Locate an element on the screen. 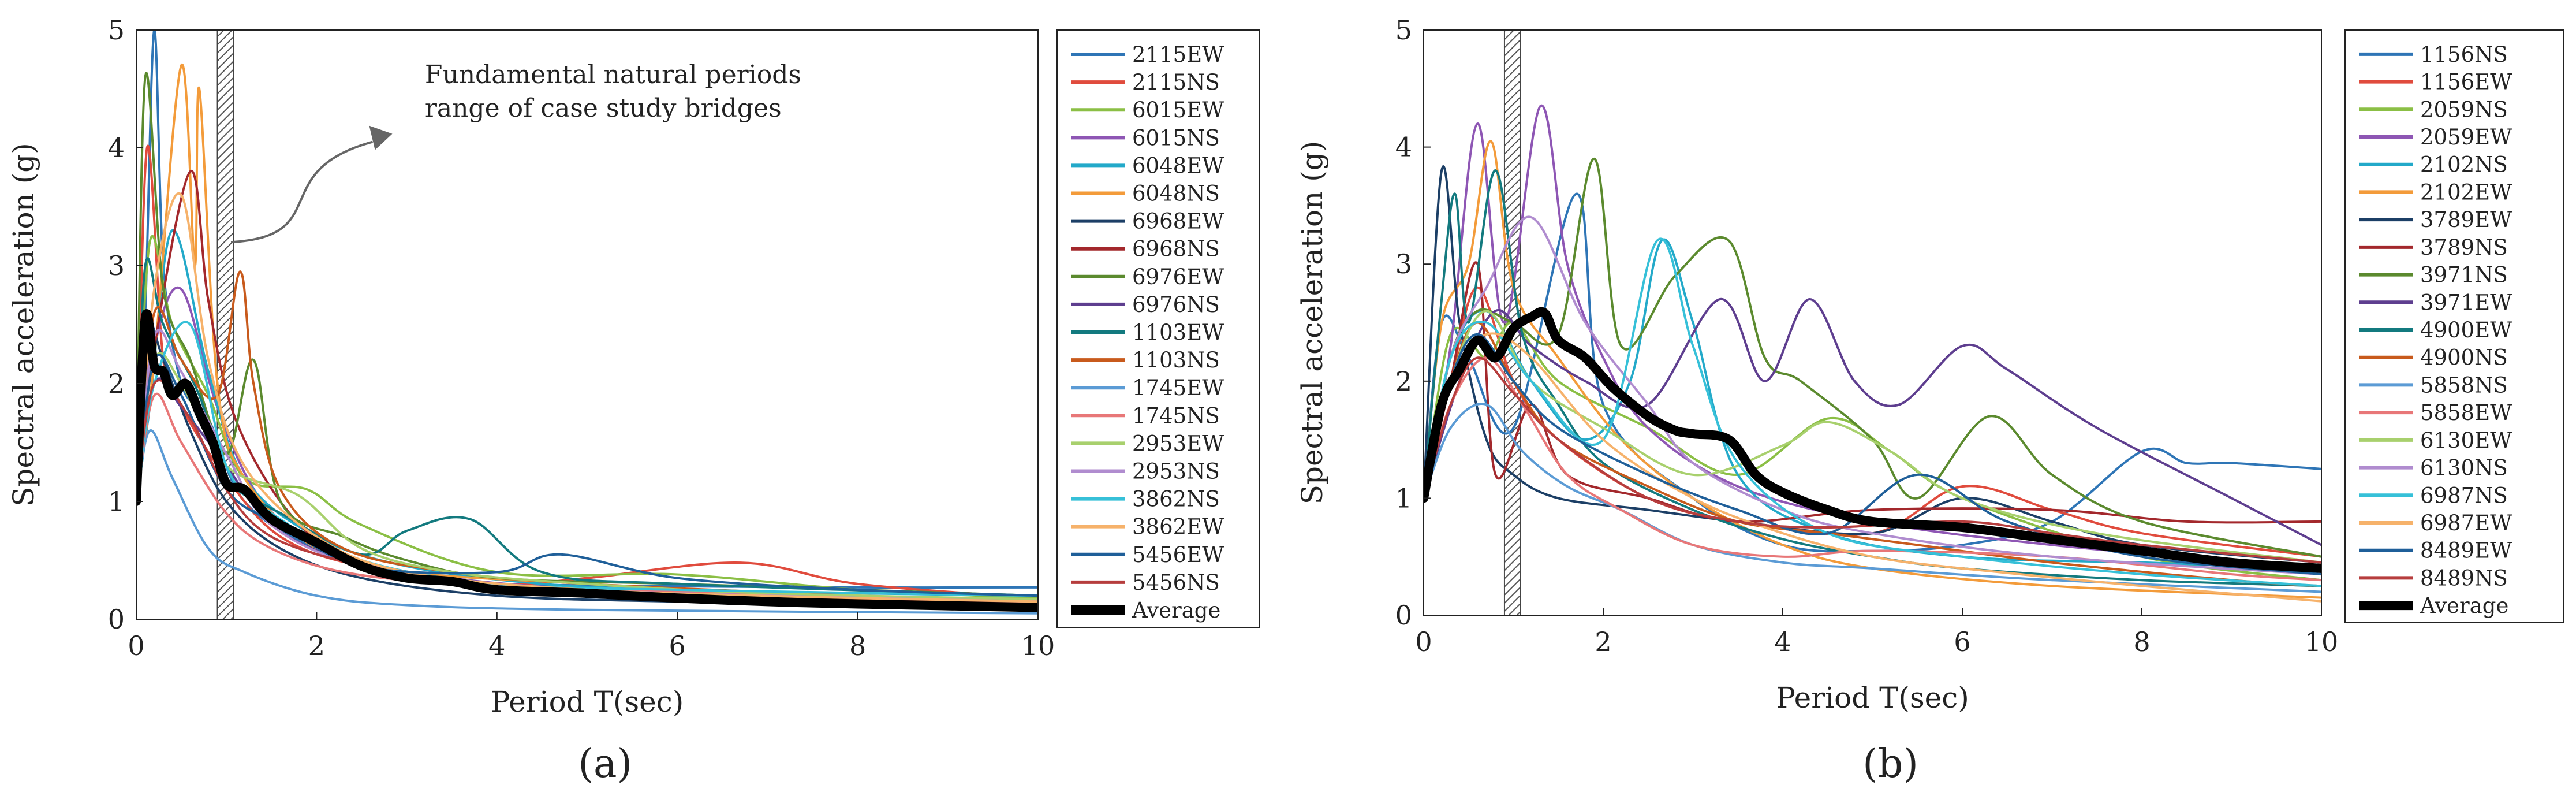  legend-label-3789ew: 3789EW is located at coordinates (2466, 219).